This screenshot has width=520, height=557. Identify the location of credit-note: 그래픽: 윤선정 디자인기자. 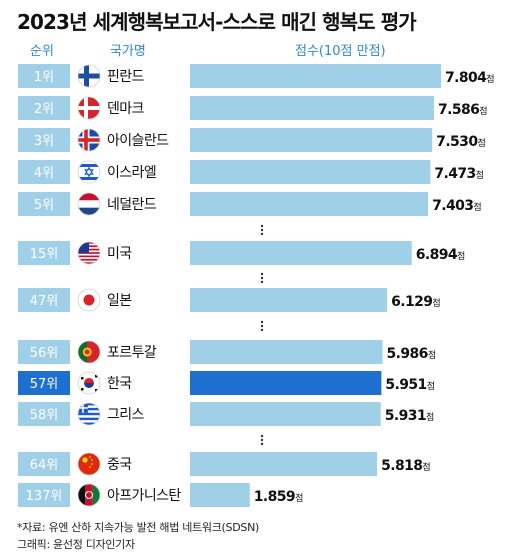
(76, 544).